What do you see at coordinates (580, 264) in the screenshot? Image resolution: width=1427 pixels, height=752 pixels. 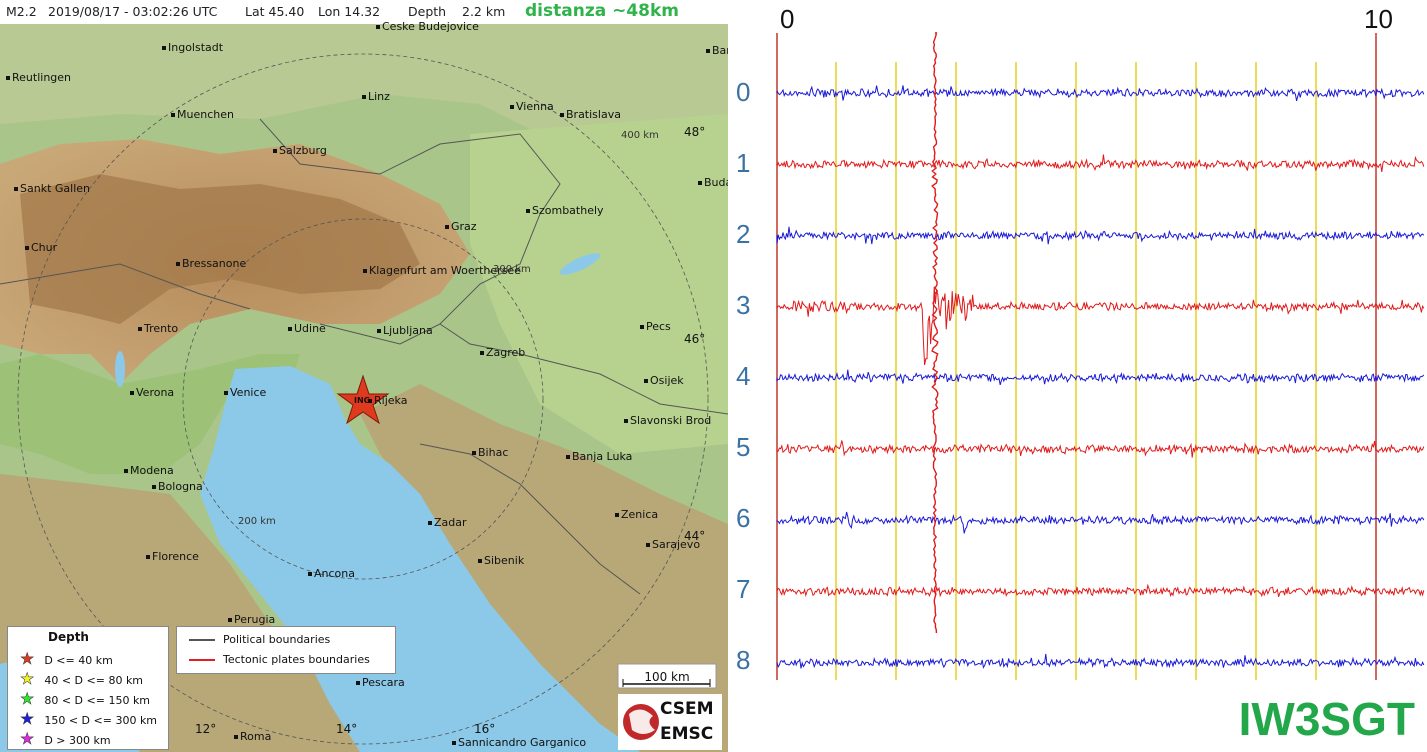 I see `lake-balaton` at bounding box center [580, 264].